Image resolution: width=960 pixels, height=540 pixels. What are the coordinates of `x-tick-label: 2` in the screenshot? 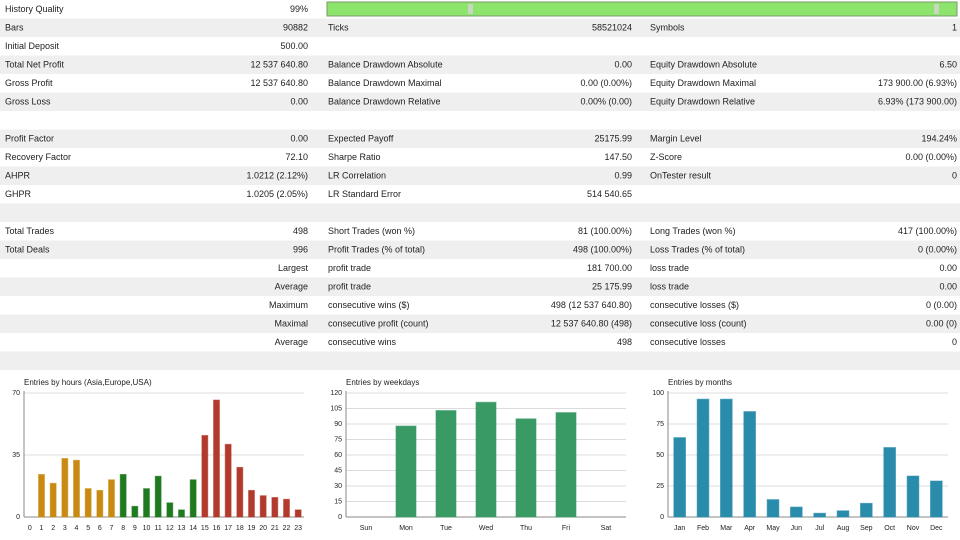 It's located at (53, 528).